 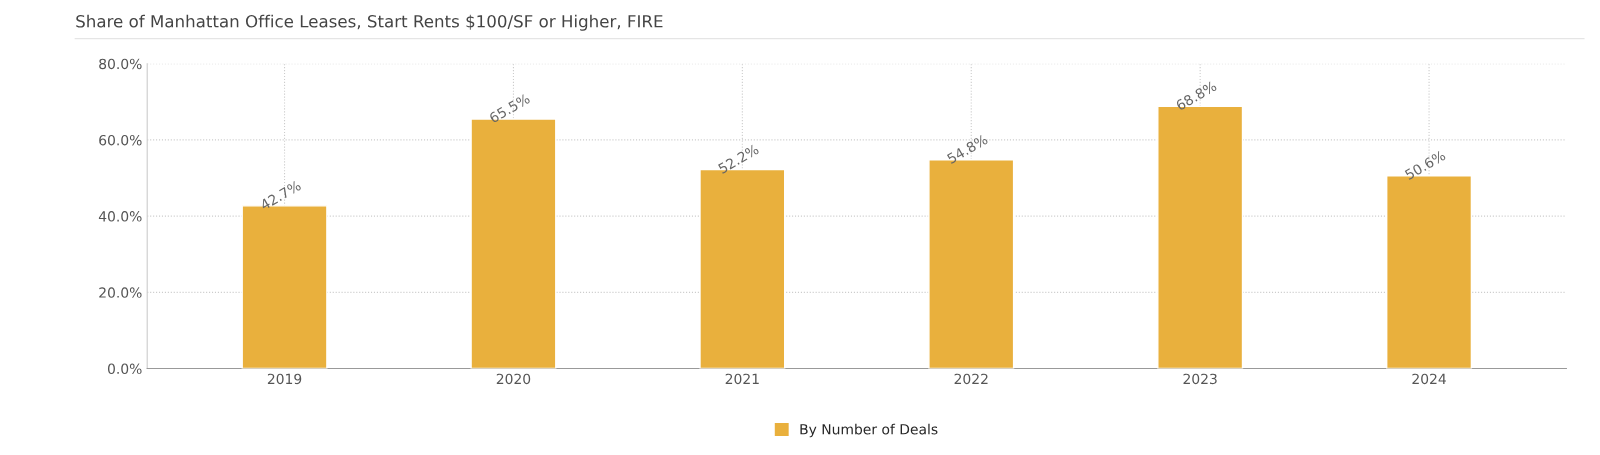 What do you see at coordinates (369, 22) in the screenshot?
I see `chart-title: Share of Manhattan Office Leases, Start Rents $100/SF or Higher, FIRE` at bounding box center [369, 22].